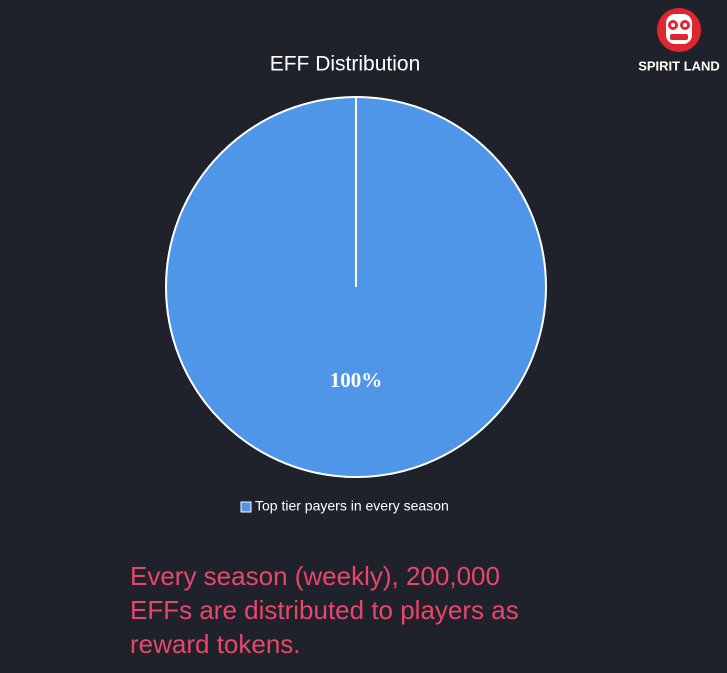 The width and height of the screenshot is (727, 673). I want to click on caption-line: EFFs are distributed to players as, so click(324, 610).